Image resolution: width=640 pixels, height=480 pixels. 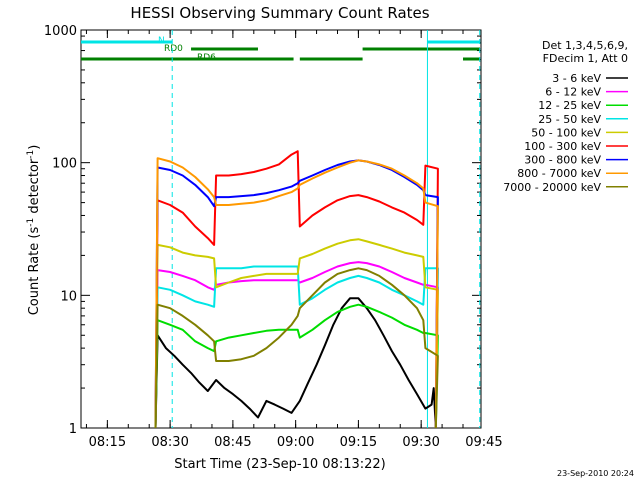 What do you see at coordinates (206, 58) in the screenshot?
I see `flag-label: RD6` at bounding box center [206, 58].